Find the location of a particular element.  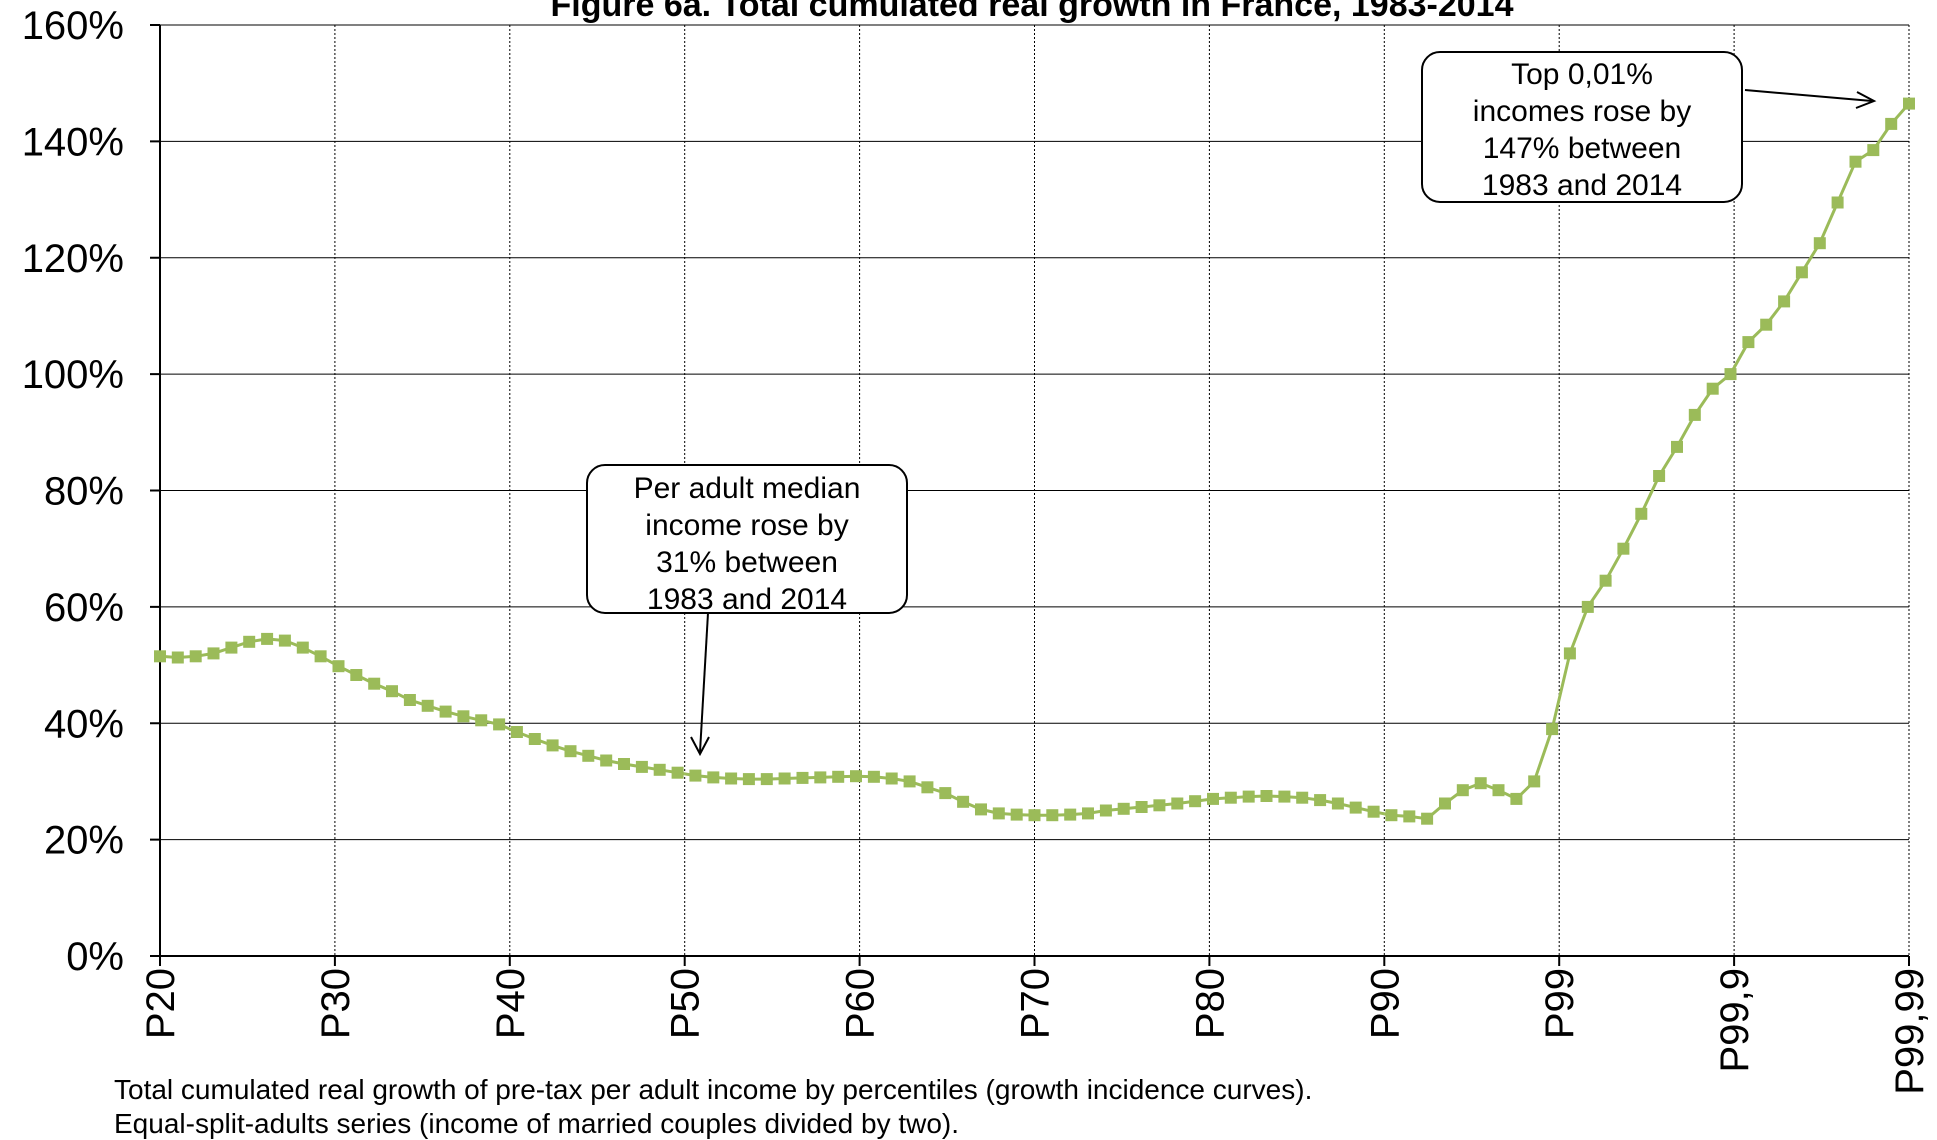

callout-top-line-3: 147% between is located at coordinates (1582, 148).